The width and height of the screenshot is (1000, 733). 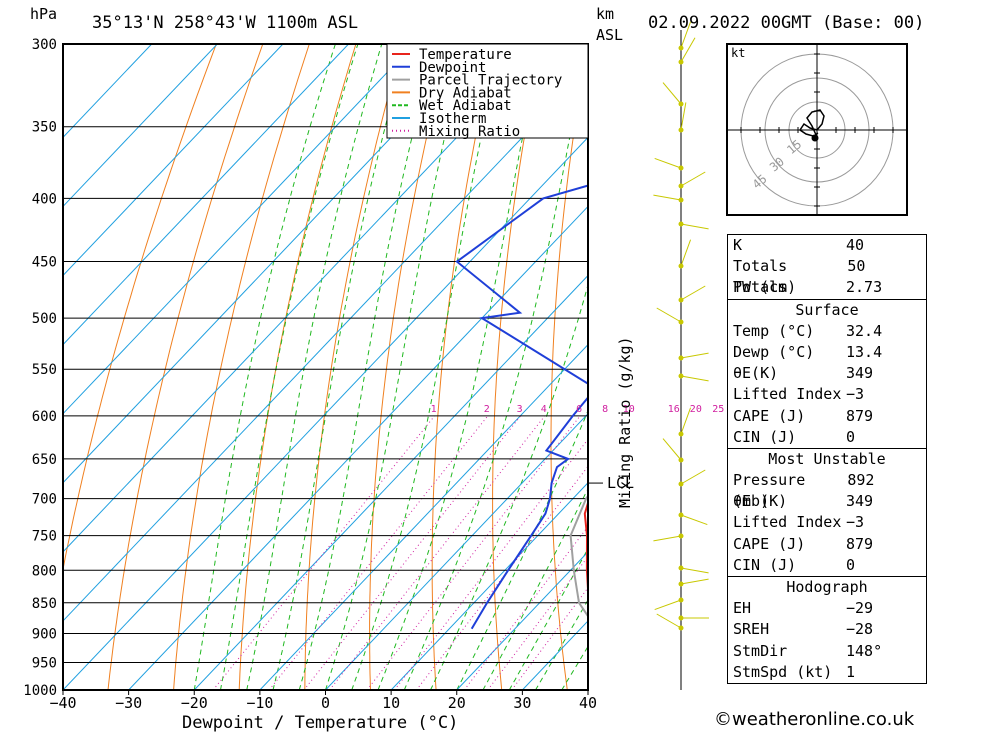 What do you see at coordinates (827, 587) in the screenshot?
I see `hodograph-title: Hodograph` at bounding box center [827, 587].